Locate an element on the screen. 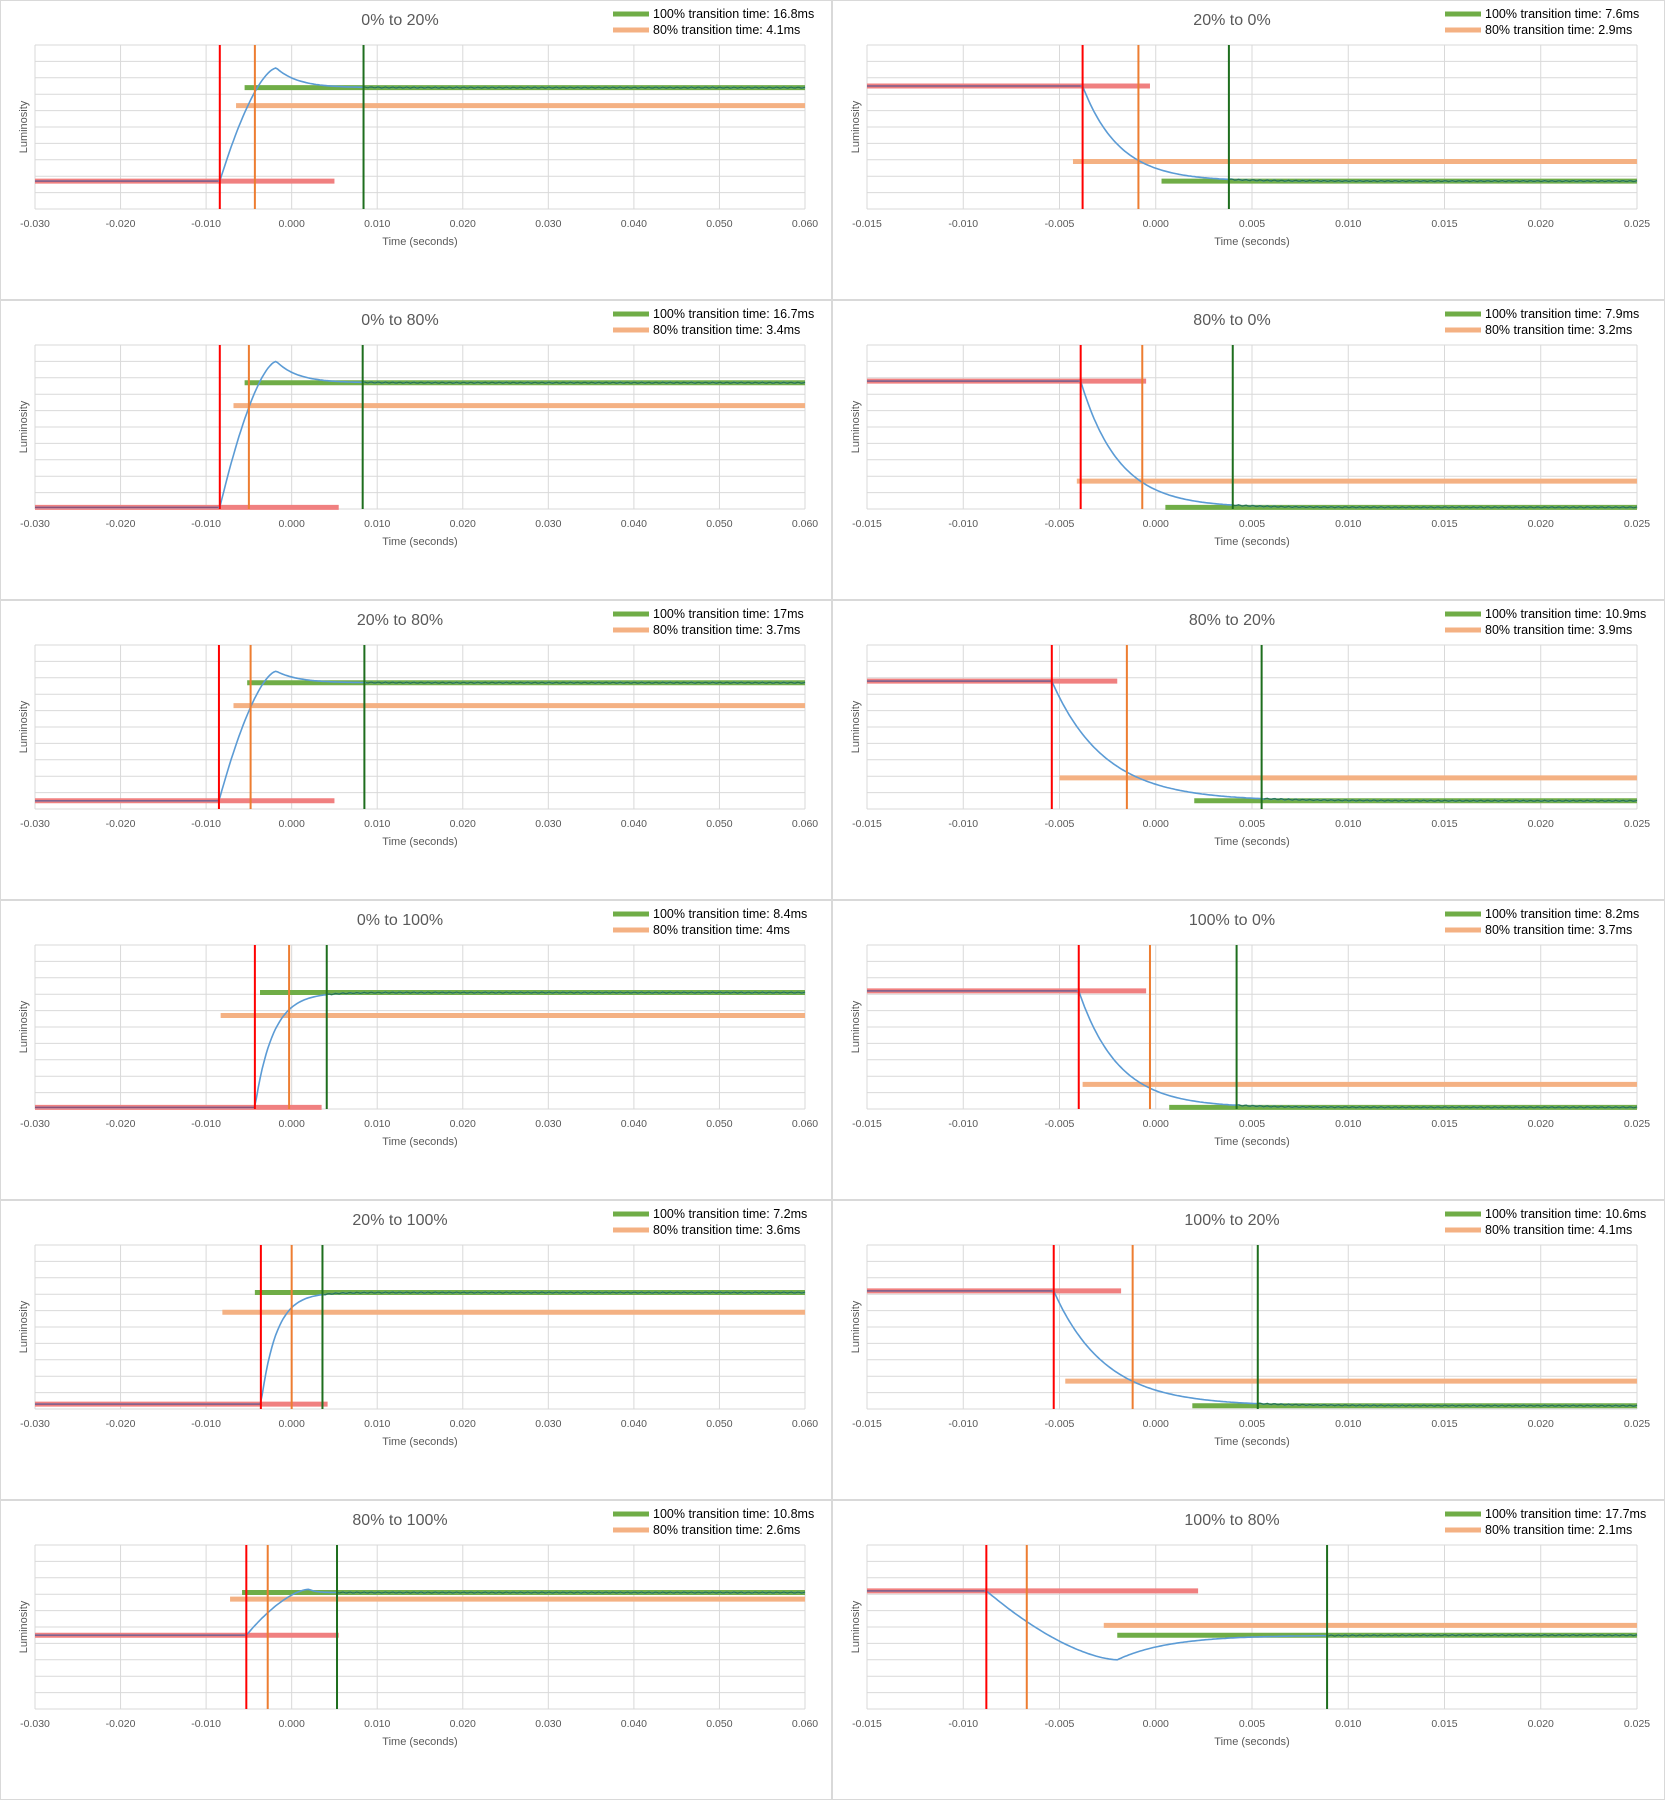  chart-title: 20% to 100% is located at coordinates (399, 1220).